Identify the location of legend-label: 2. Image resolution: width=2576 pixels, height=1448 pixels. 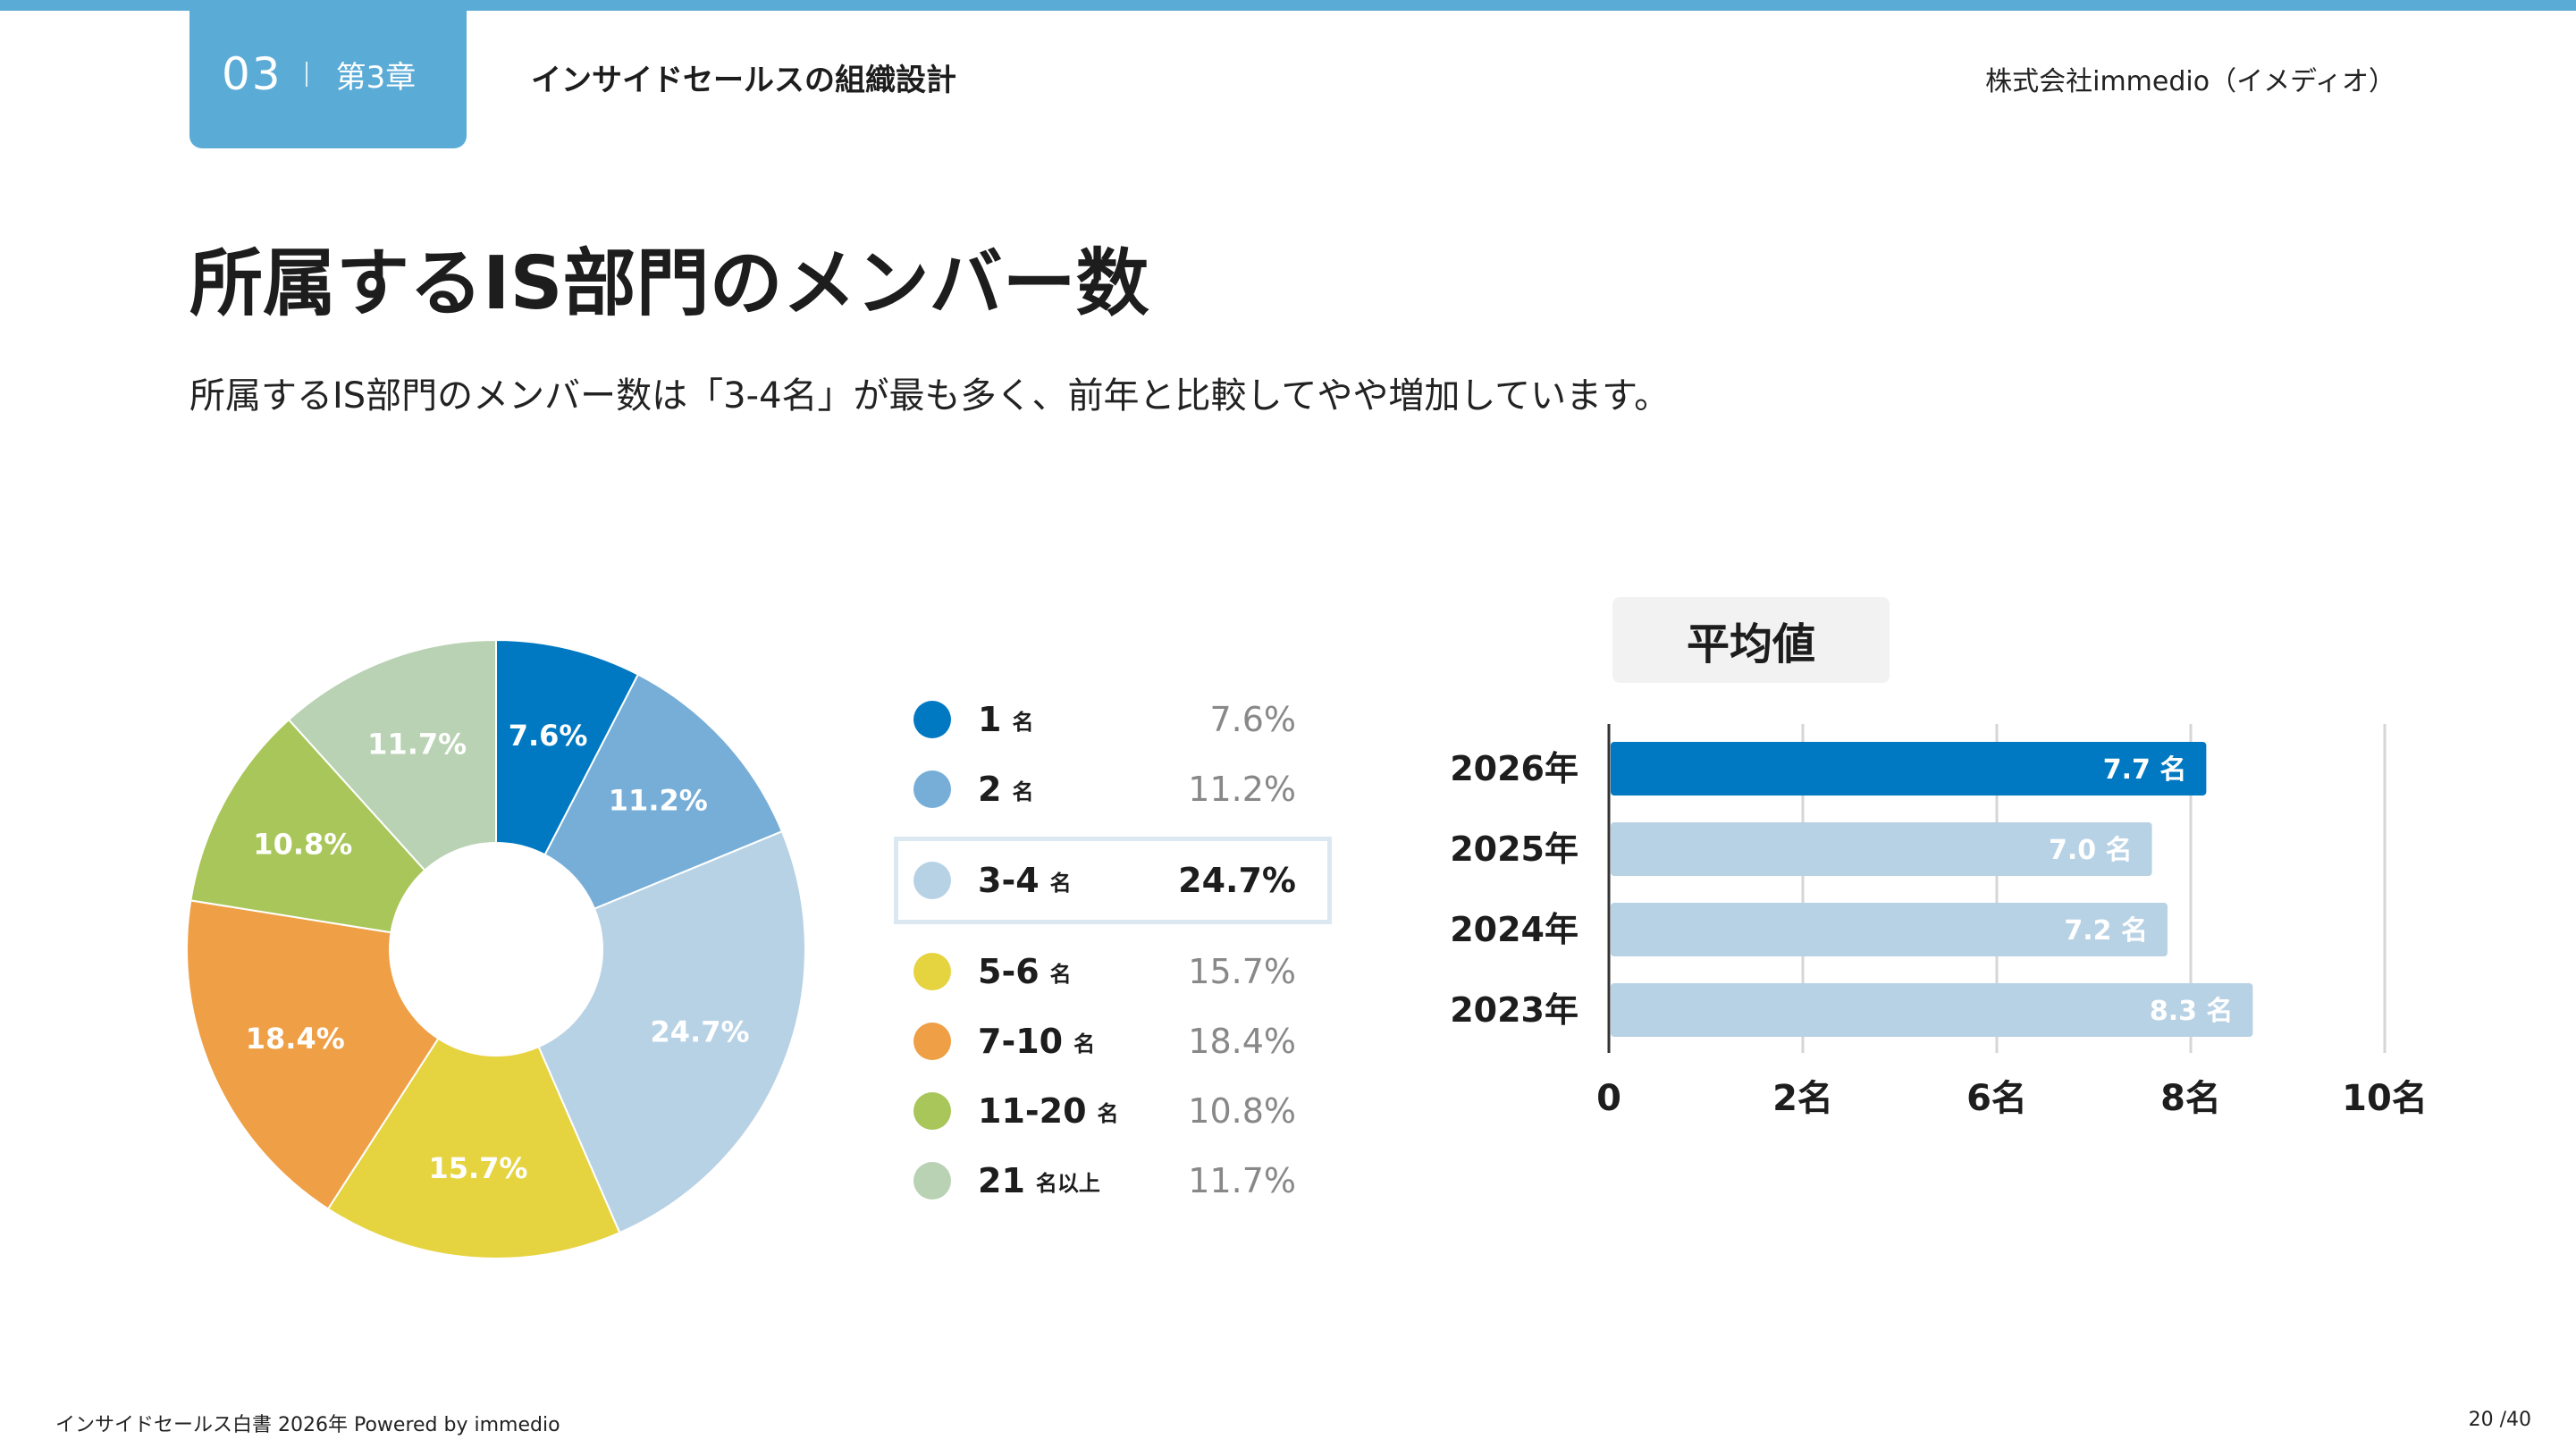
(990, 789).